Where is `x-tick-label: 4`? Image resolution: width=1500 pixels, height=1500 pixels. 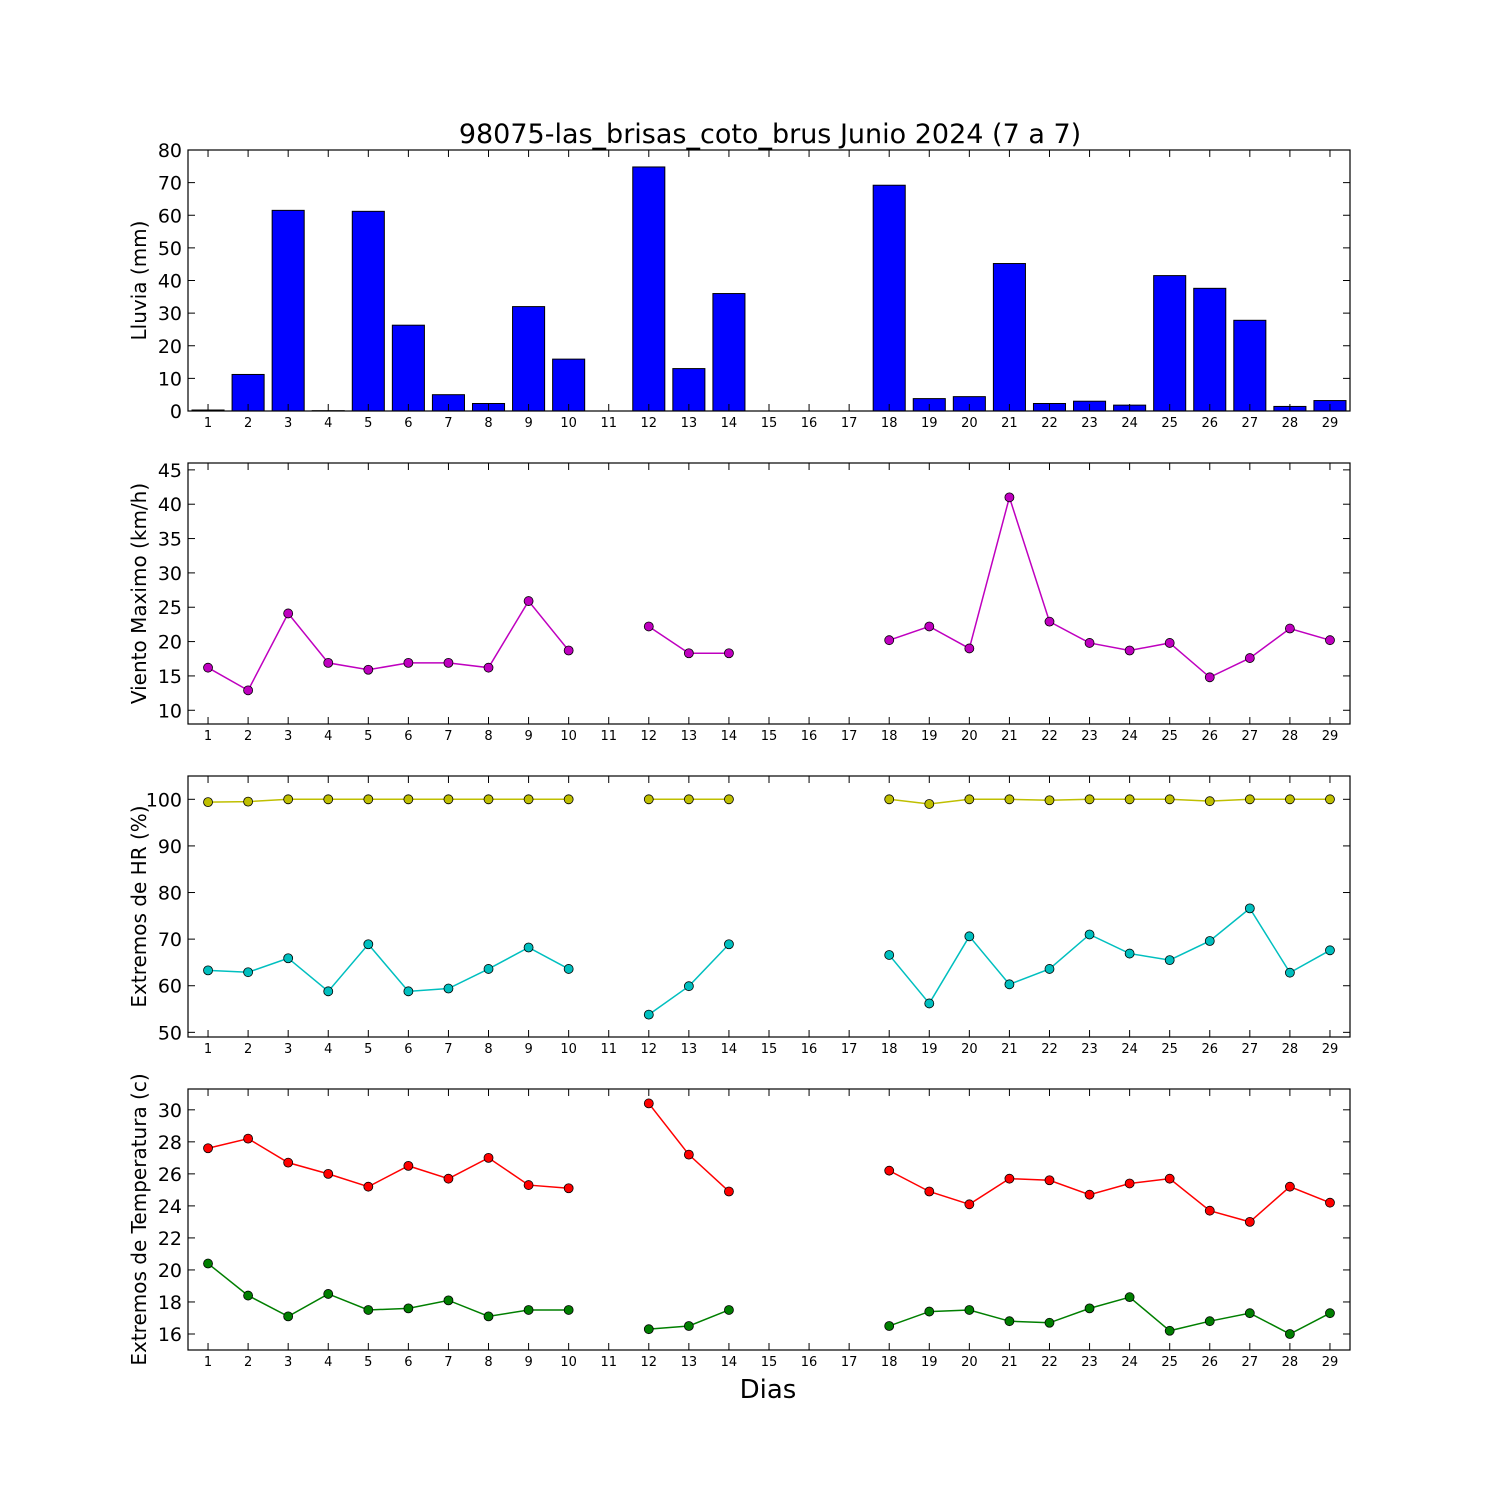
x-tick-label: 4 is located at coordinates (328, 1049).